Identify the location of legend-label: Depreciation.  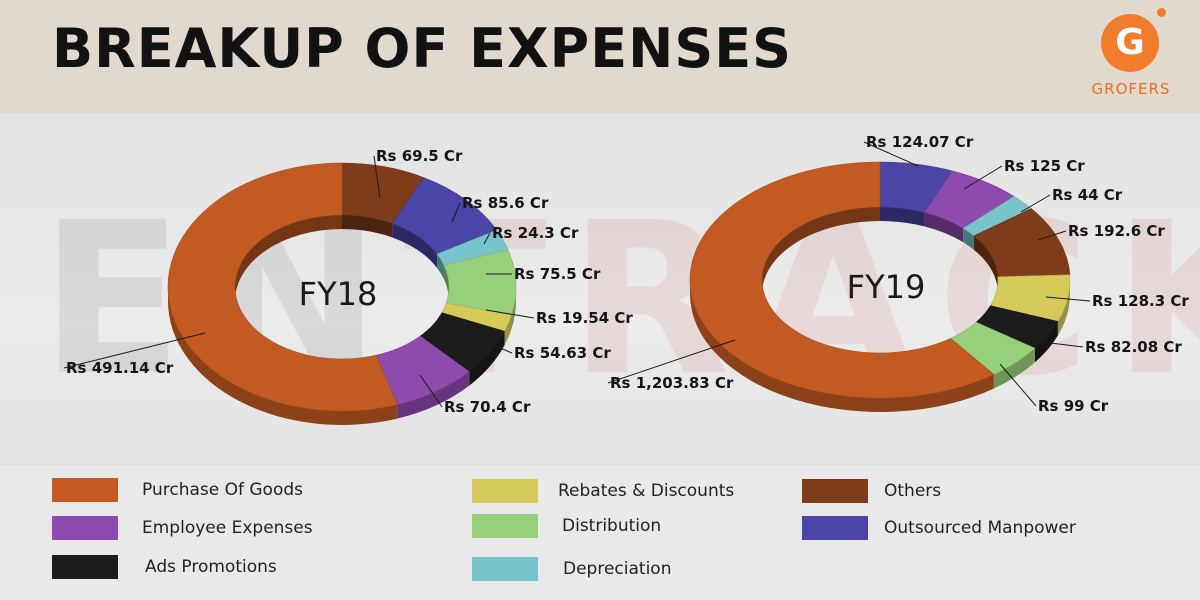
(617, 569).